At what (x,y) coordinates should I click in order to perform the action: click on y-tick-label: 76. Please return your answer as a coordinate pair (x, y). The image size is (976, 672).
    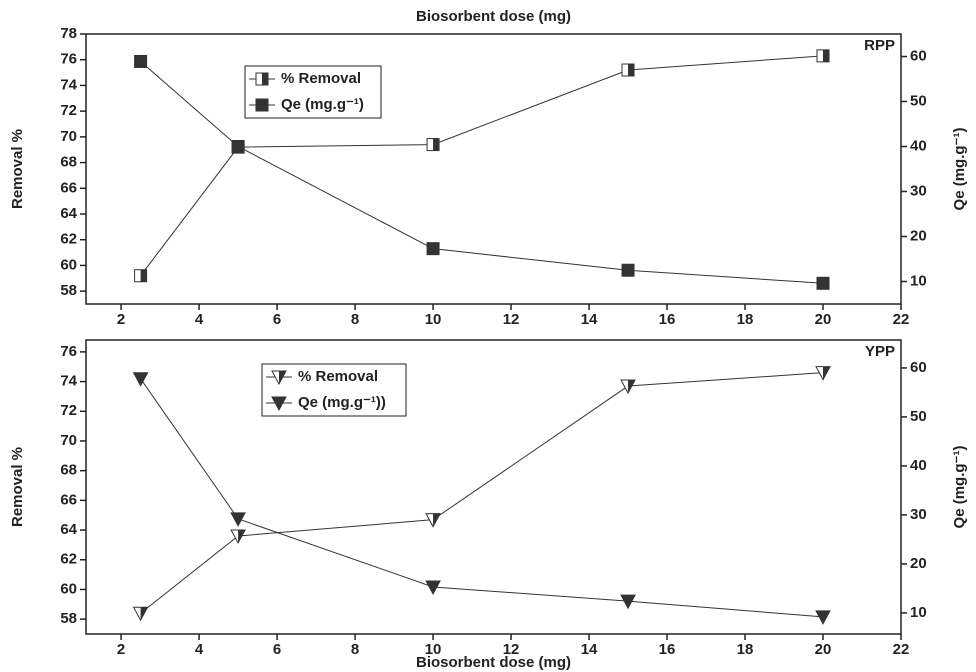
    Looking at the image, I should click on (68, 59).